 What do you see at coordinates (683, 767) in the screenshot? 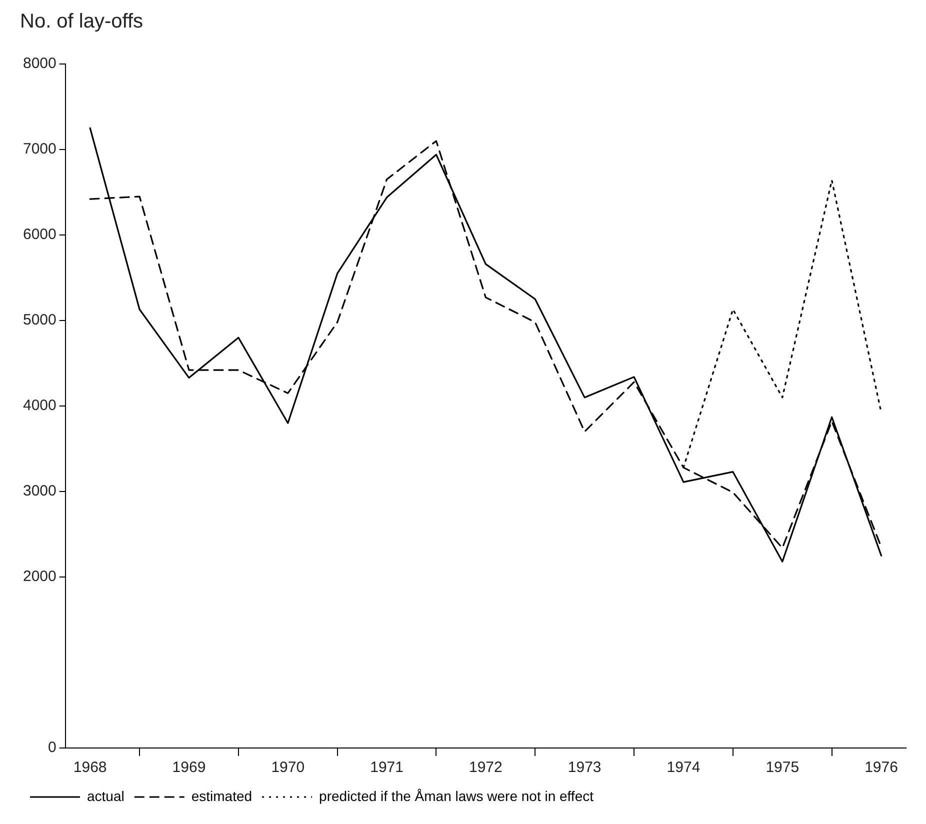
I see `x-tick-label: 1974` at bounding box center [683, 767].